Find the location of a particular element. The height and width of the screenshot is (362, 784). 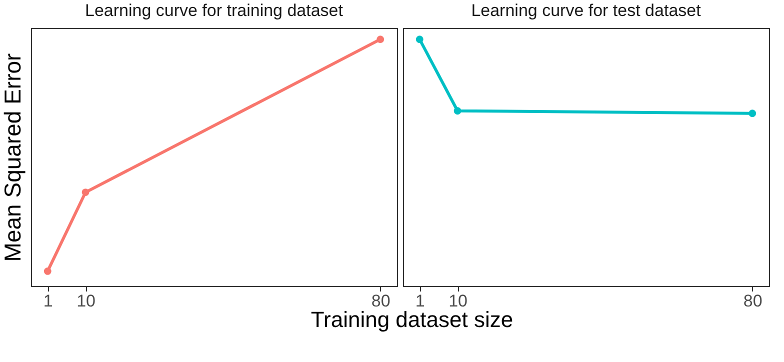

chart-title: Learning curve for test dataset is located at coordinates (586, 10).